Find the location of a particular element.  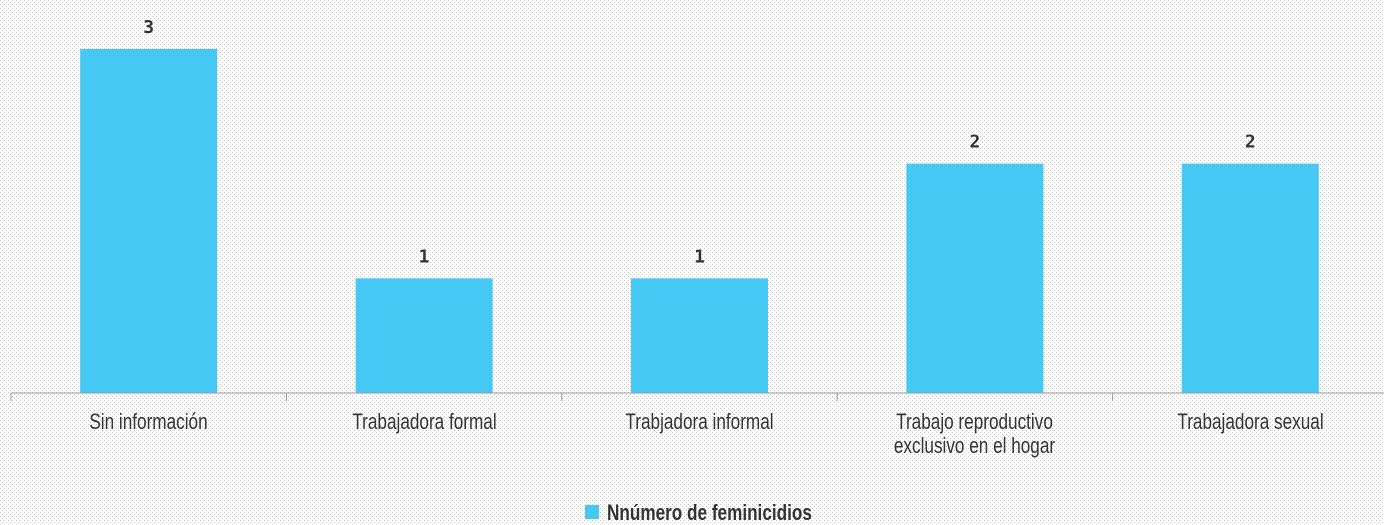

value-label: 3 is located at coordinates (148, 27).